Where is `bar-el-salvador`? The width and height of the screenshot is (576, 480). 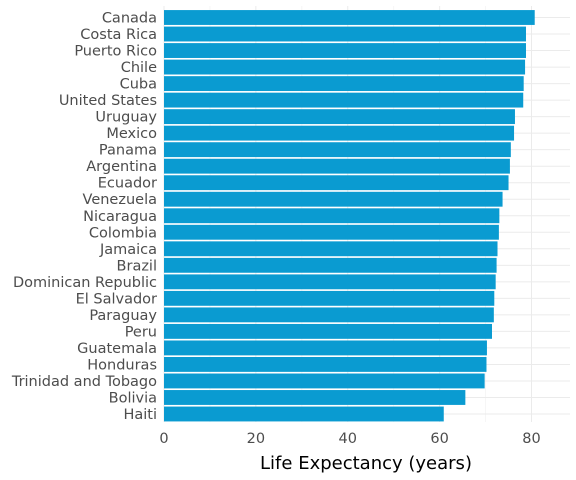 bar-el-salvador is located at coordinates (329, 298).